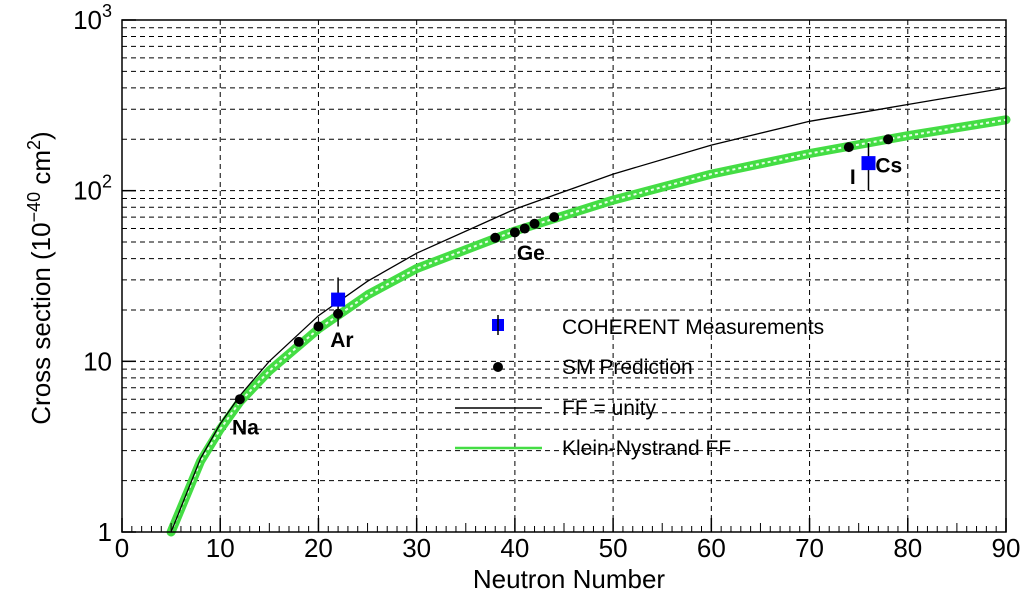 Image resolution: width=1028 pixels, height=594 pixels. I want to click on x-tick-label: 0, so click(122, 548).